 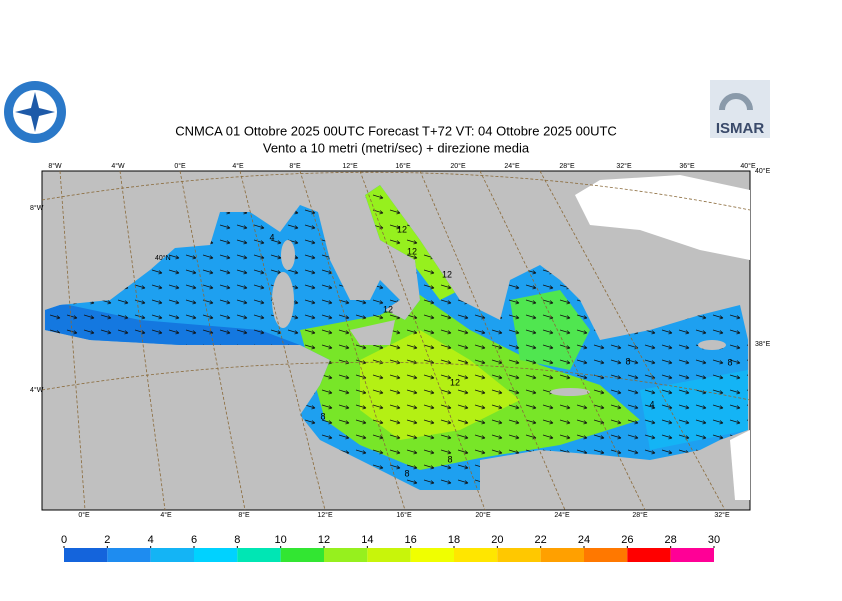 I want to click on lat-label: 8°W, so click(x=37, y=208).